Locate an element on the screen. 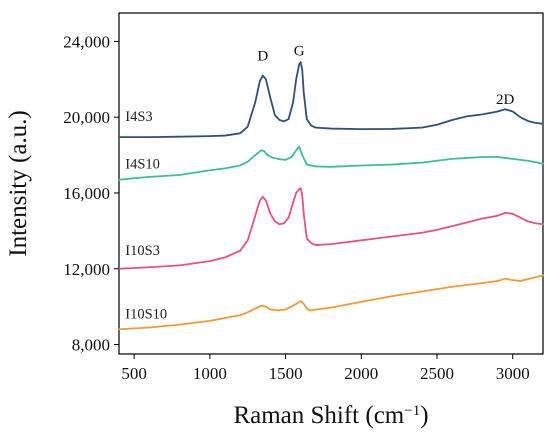 This screenshot has width=550, height=438. peak-annotation-2: 2D is located at coordinates (505, 100).